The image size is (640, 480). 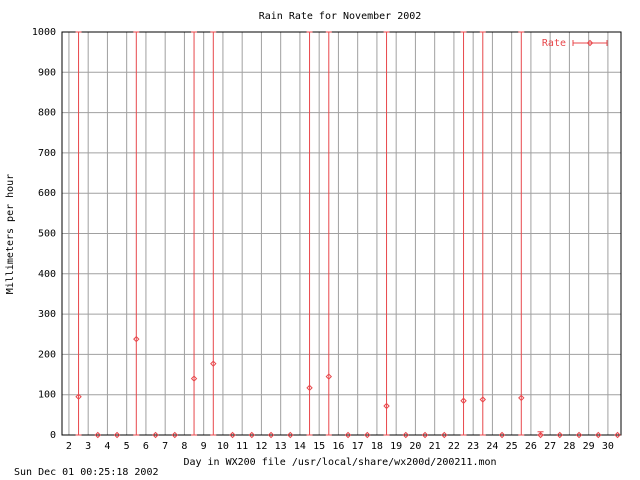 What do you see at coordinates (492, 446) in the screenshot?
I see `x-tick-label: 24` at bounding box center [492, 446].